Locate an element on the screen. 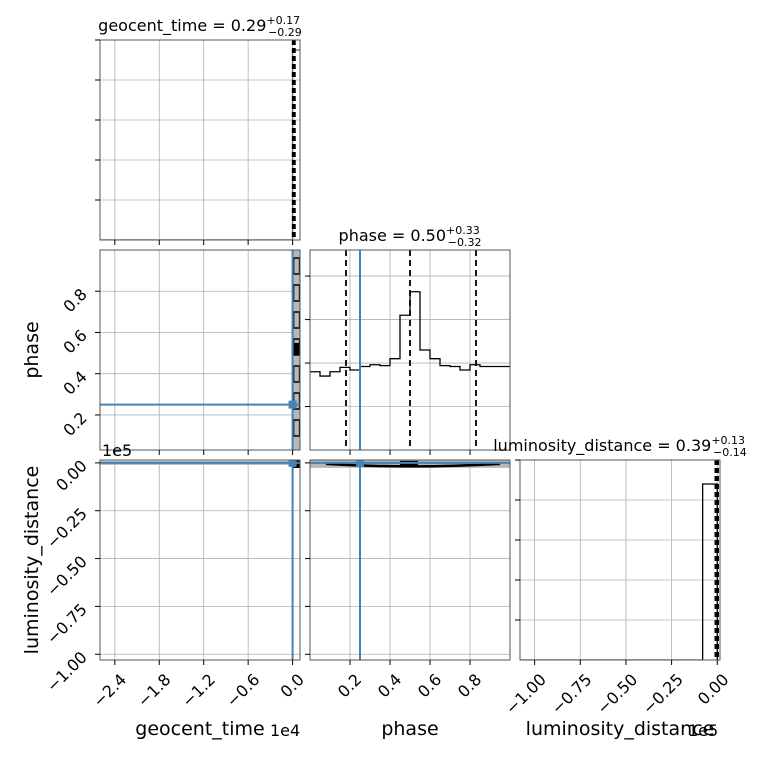 This screenshot has width=760, height=760. ld-hist-title-plus: +0.13 is located at coordinates (728, 440).